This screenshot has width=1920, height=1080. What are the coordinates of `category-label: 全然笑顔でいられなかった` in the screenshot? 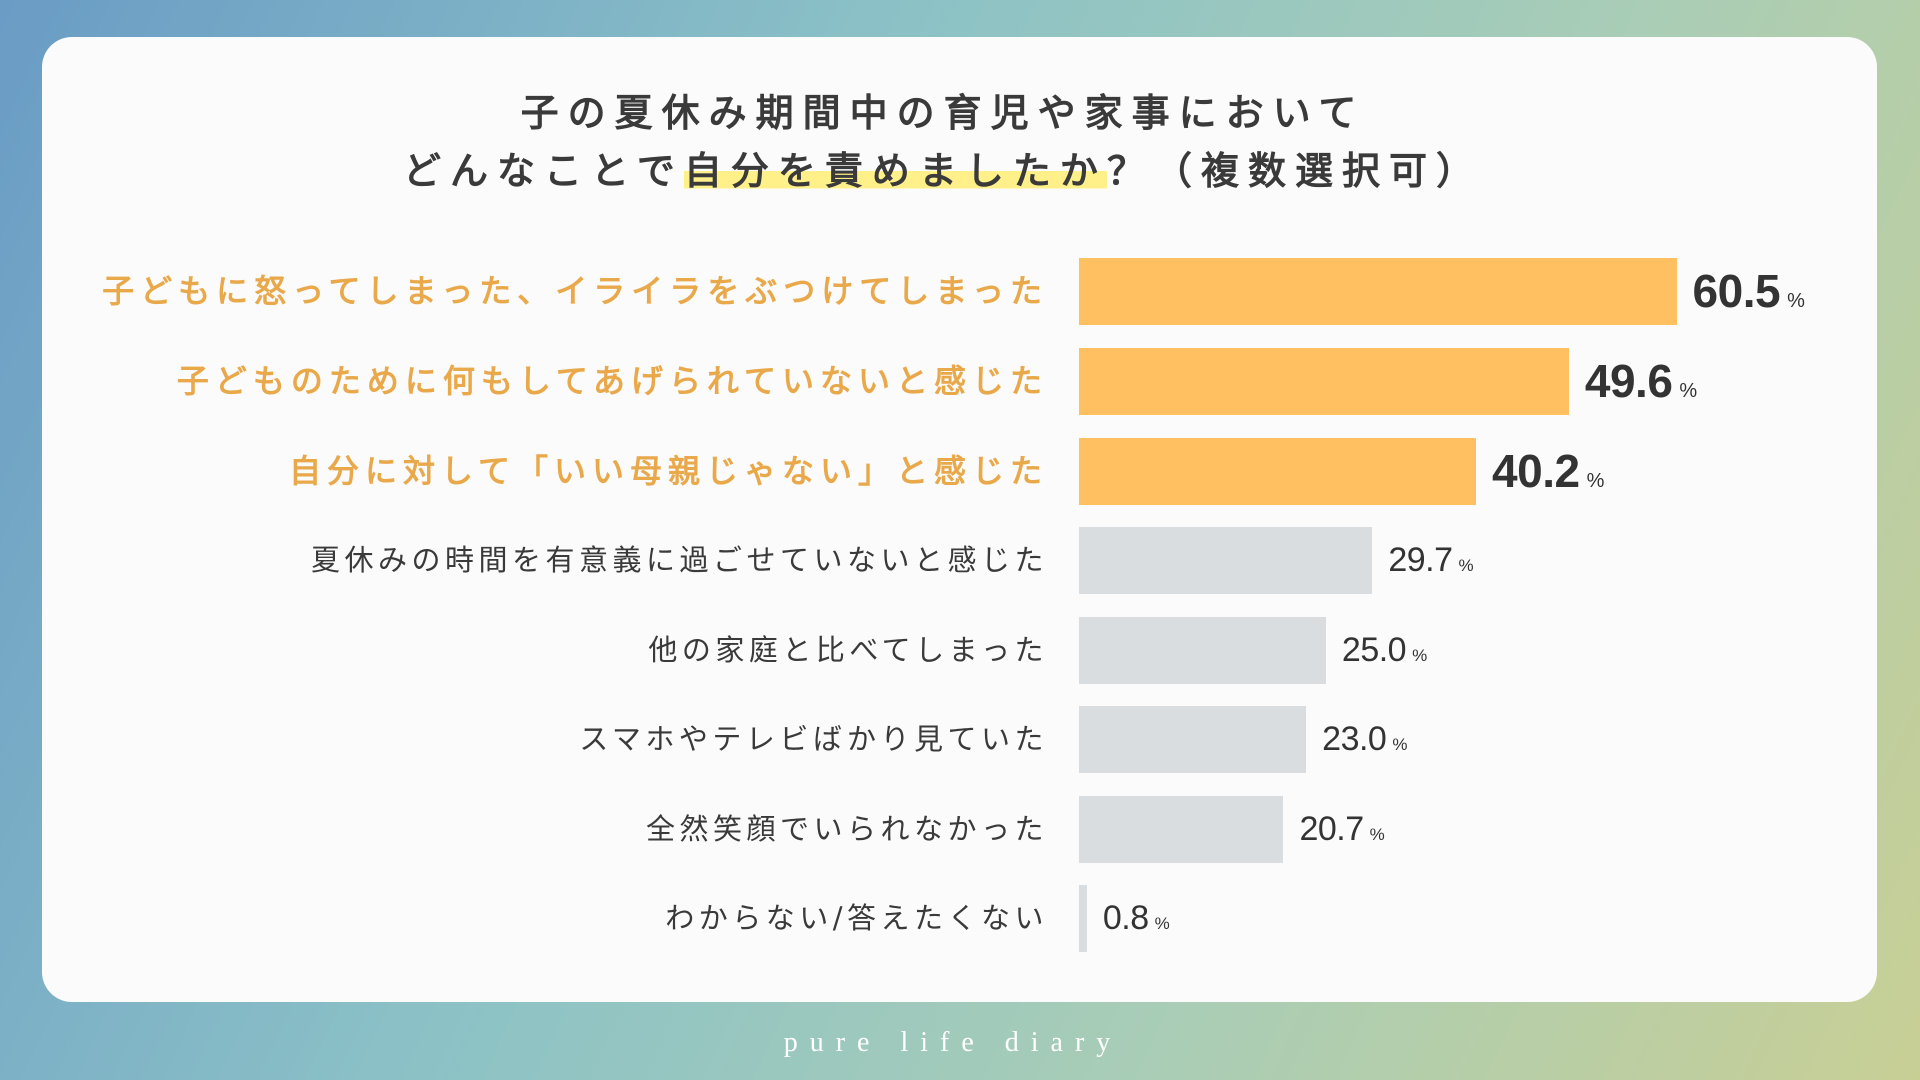 It's located at (846, 828).